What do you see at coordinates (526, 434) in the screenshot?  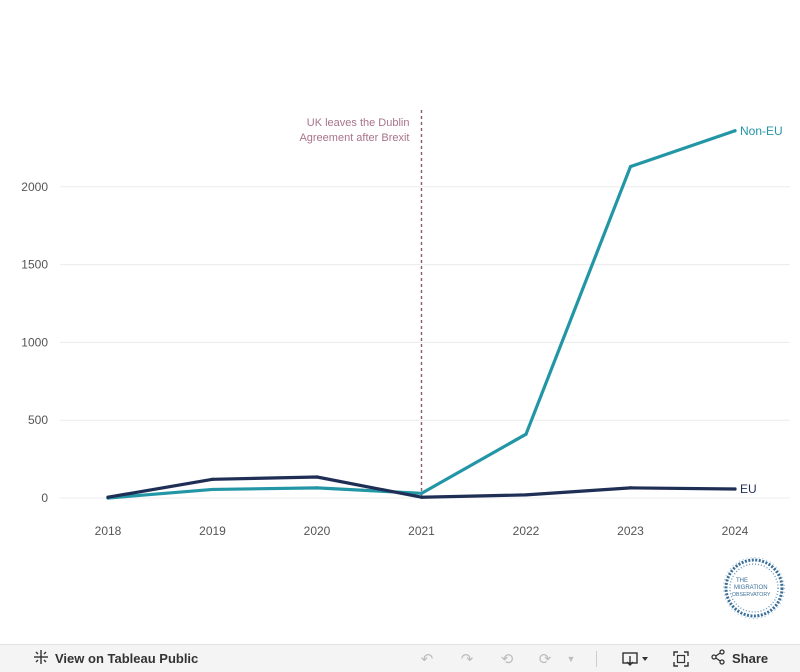 I see `data-point-non-eu-2022` at bounding box center [526, 434].